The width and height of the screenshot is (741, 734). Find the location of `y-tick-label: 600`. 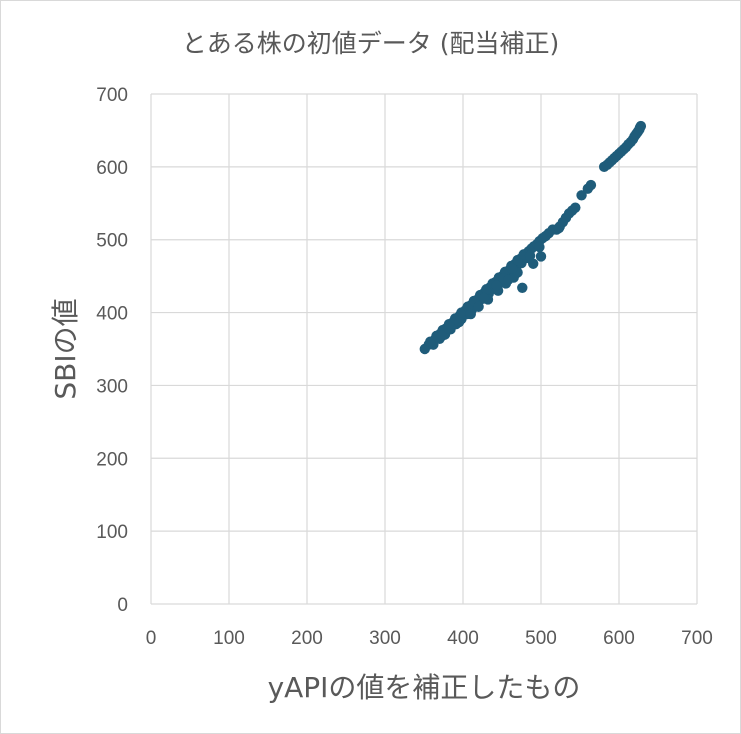

y-tick-label: 600 is located at coordinates (112, 168).